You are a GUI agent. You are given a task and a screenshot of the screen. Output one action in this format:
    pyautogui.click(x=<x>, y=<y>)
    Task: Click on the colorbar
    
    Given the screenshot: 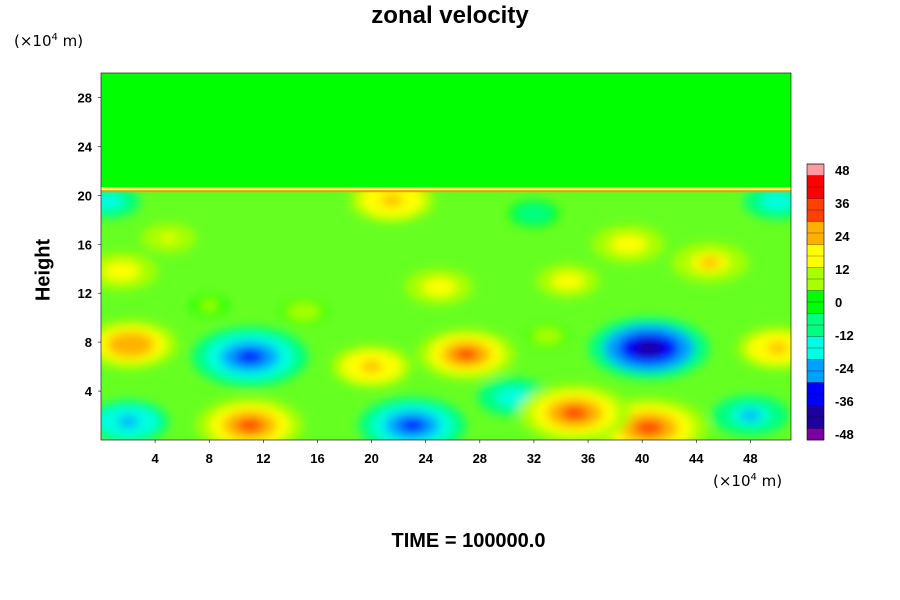 What is the action you would take?
    pyautogui.click(x=815, y=302)
    